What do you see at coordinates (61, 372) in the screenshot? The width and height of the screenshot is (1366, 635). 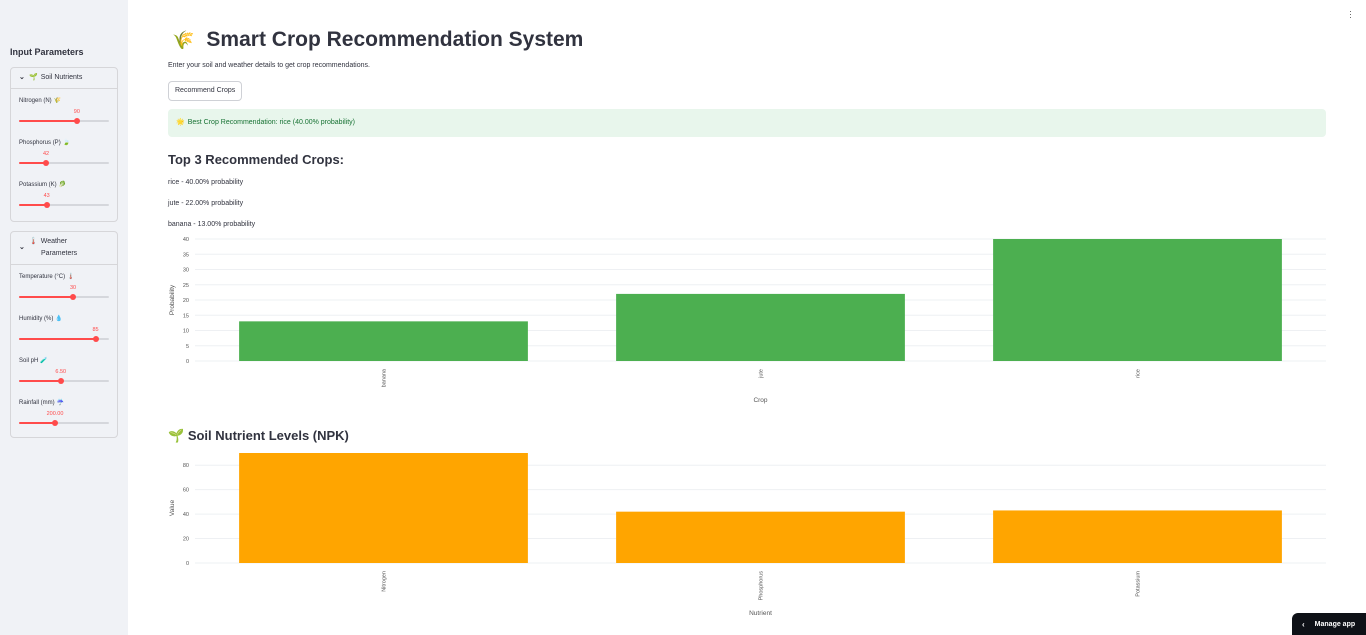 I see `slider-value: 6.50` at bounding box center [61, 372].